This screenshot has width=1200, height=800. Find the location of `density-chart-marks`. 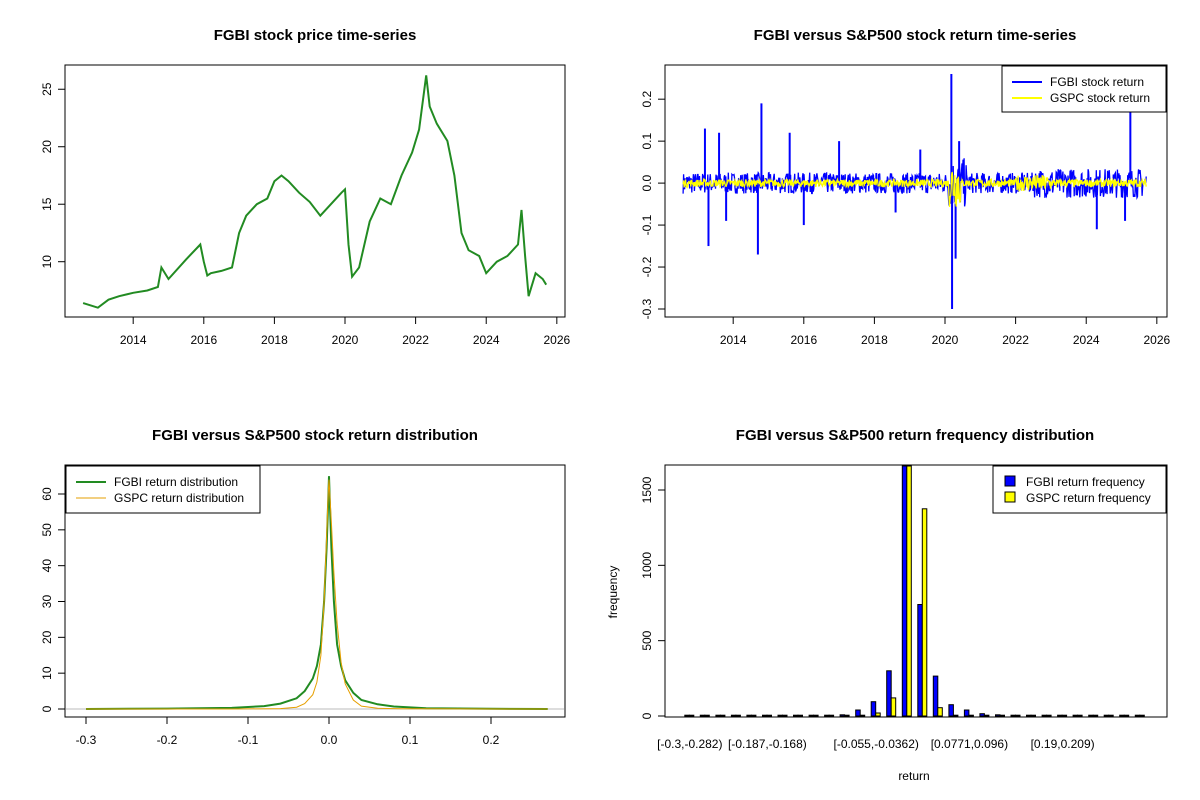

density-chart-marks is located at coordinates (315, 593).